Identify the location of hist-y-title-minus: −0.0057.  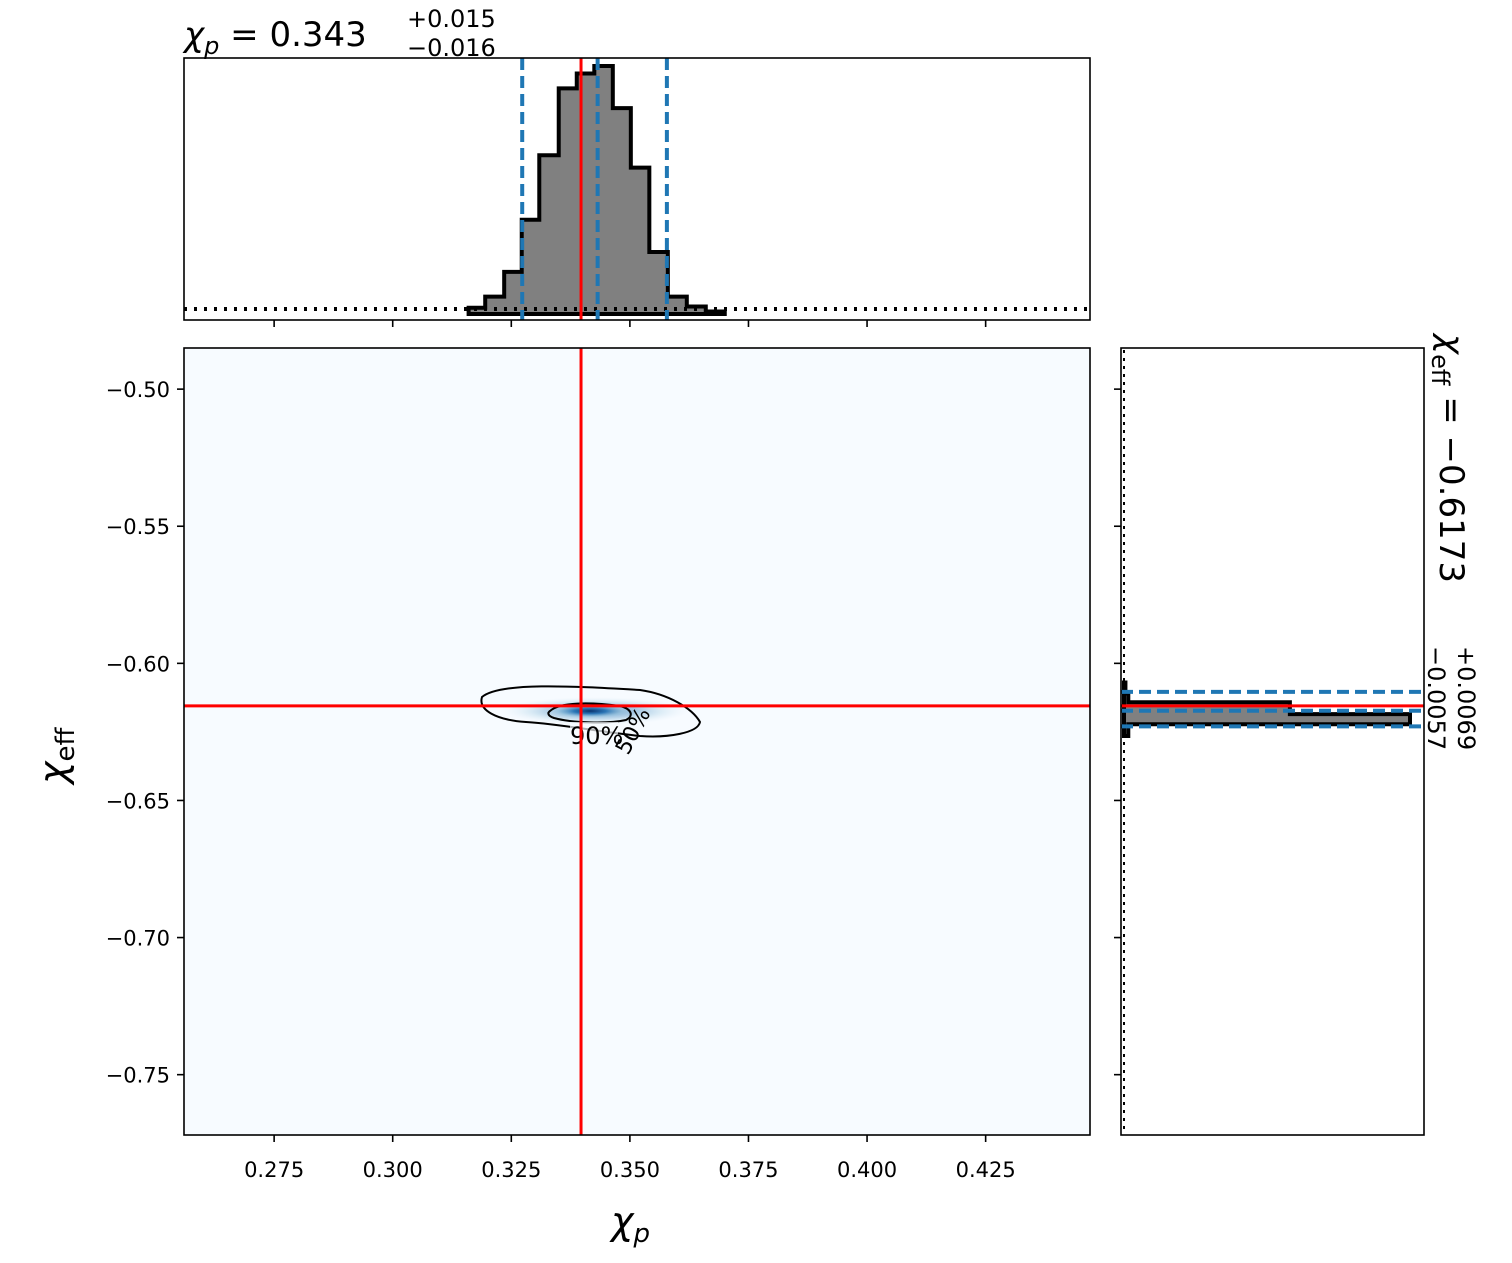
(1436, 698).